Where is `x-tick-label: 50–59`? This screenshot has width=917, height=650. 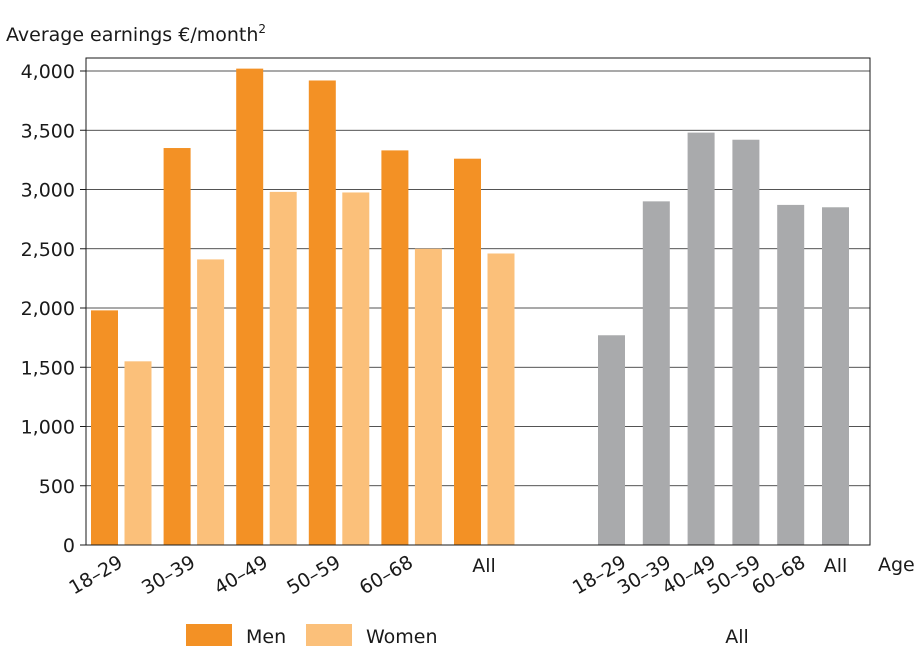 x-tick-label: 50–59 is located at coordinates (313, 575).